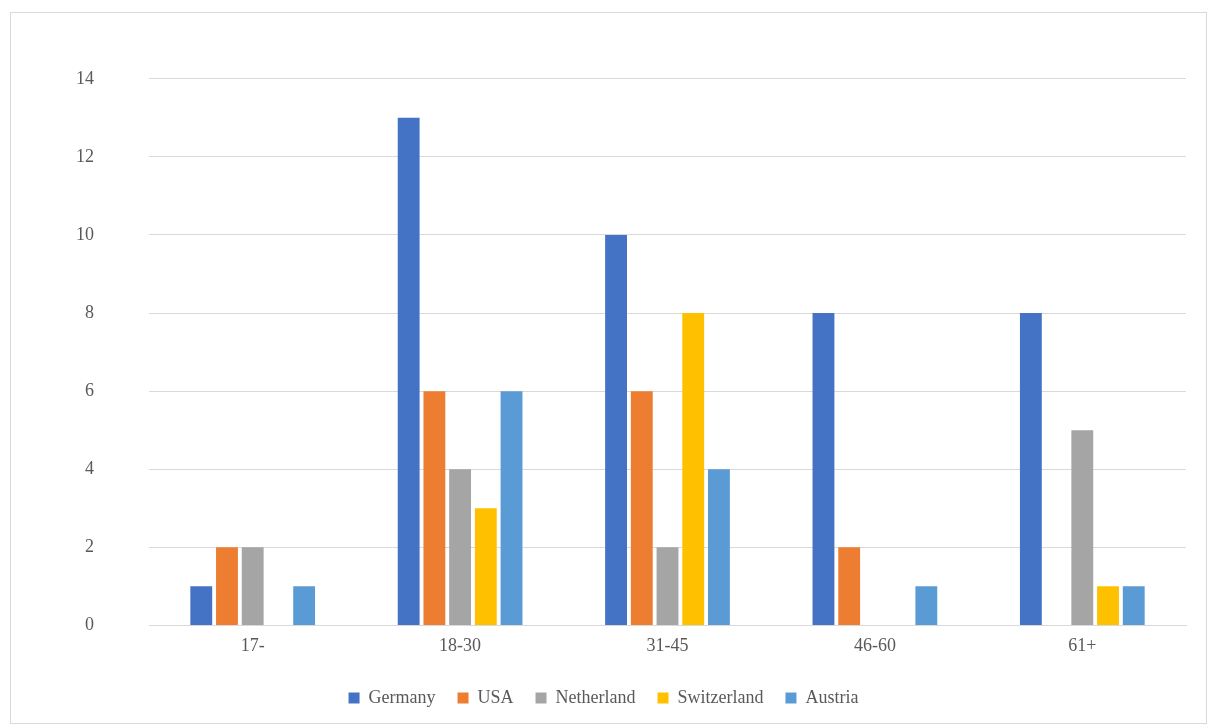  Describe the element at coordinates (89, 546) in the screenshot. I see `y-tick-label: 2` at that location.